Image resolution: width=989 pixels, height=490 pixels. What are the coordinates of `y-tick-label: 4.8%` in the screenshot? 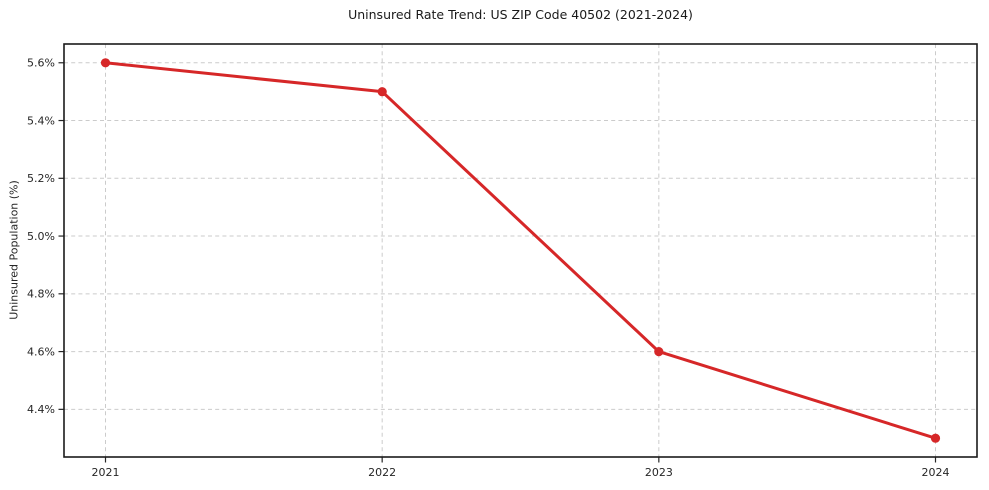 It's located at (41, 294).